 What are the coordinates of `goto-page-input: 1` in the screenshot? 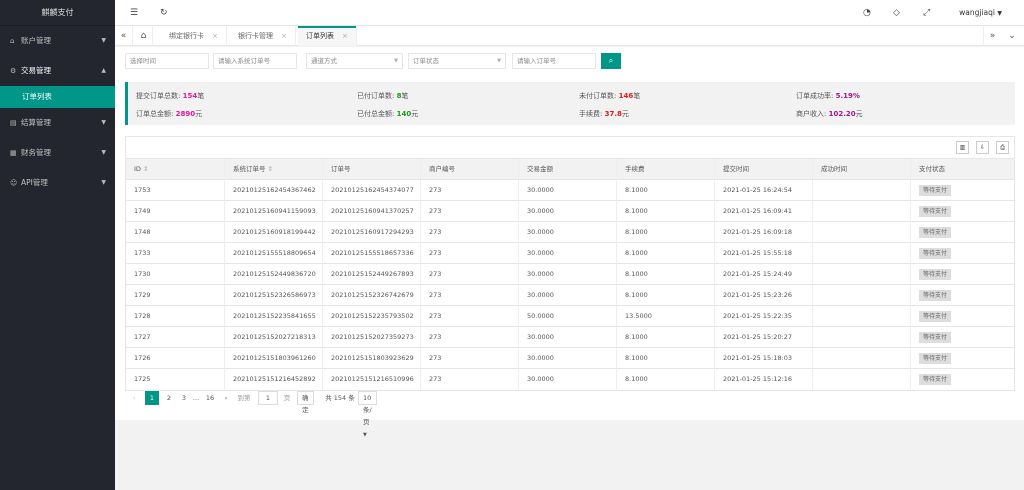 It's located at (268, 398).